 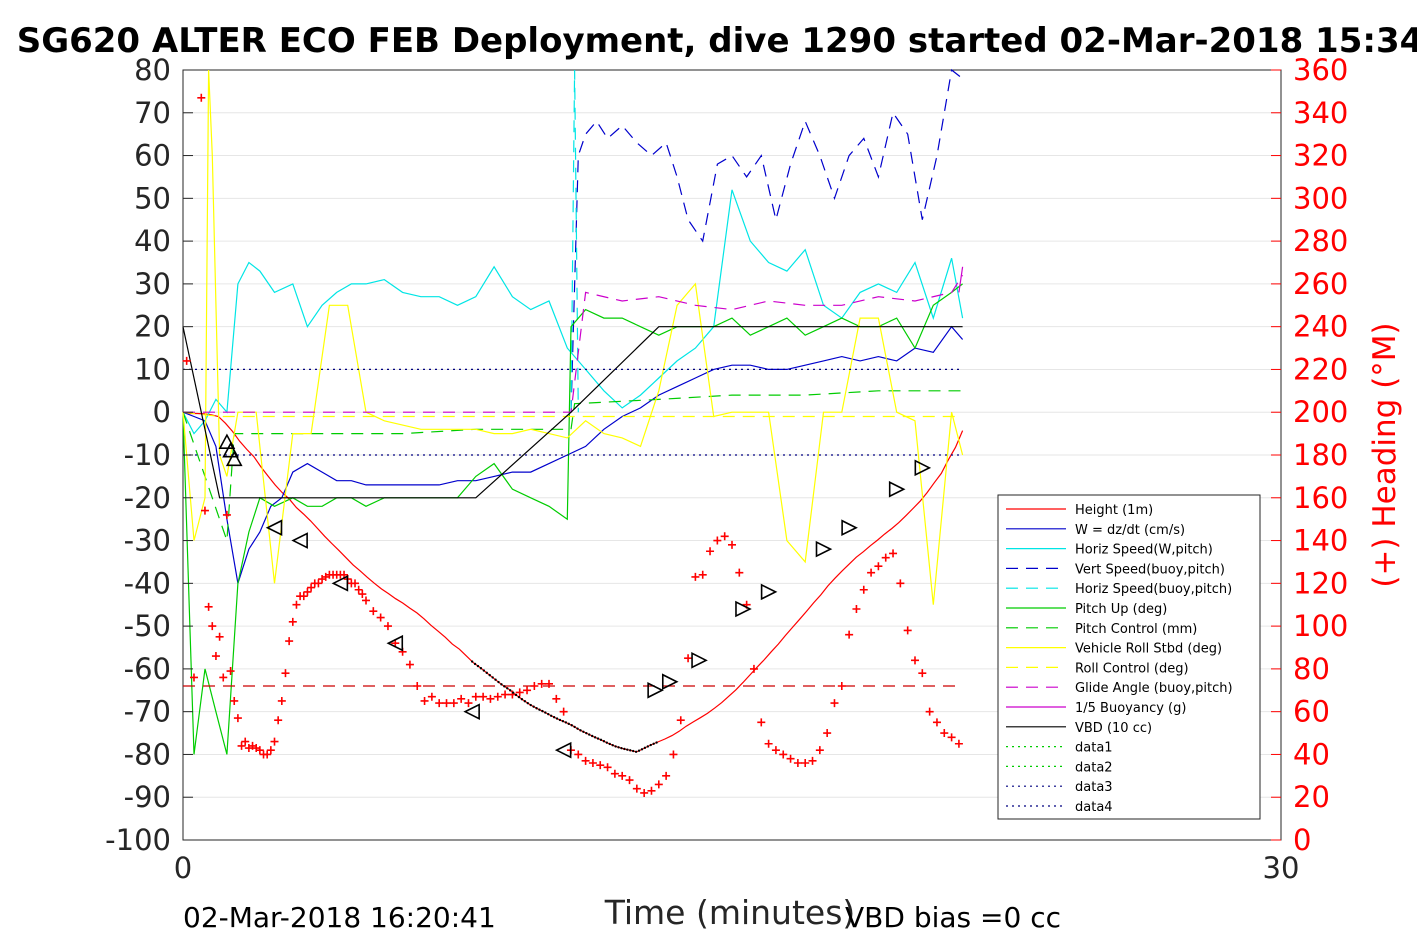 What do you see at coordinates (1153, 589) in the screenshot?
I see `legend-label: Horiz Speed(buoy,pitch)` at bounding box center [1153, 589].